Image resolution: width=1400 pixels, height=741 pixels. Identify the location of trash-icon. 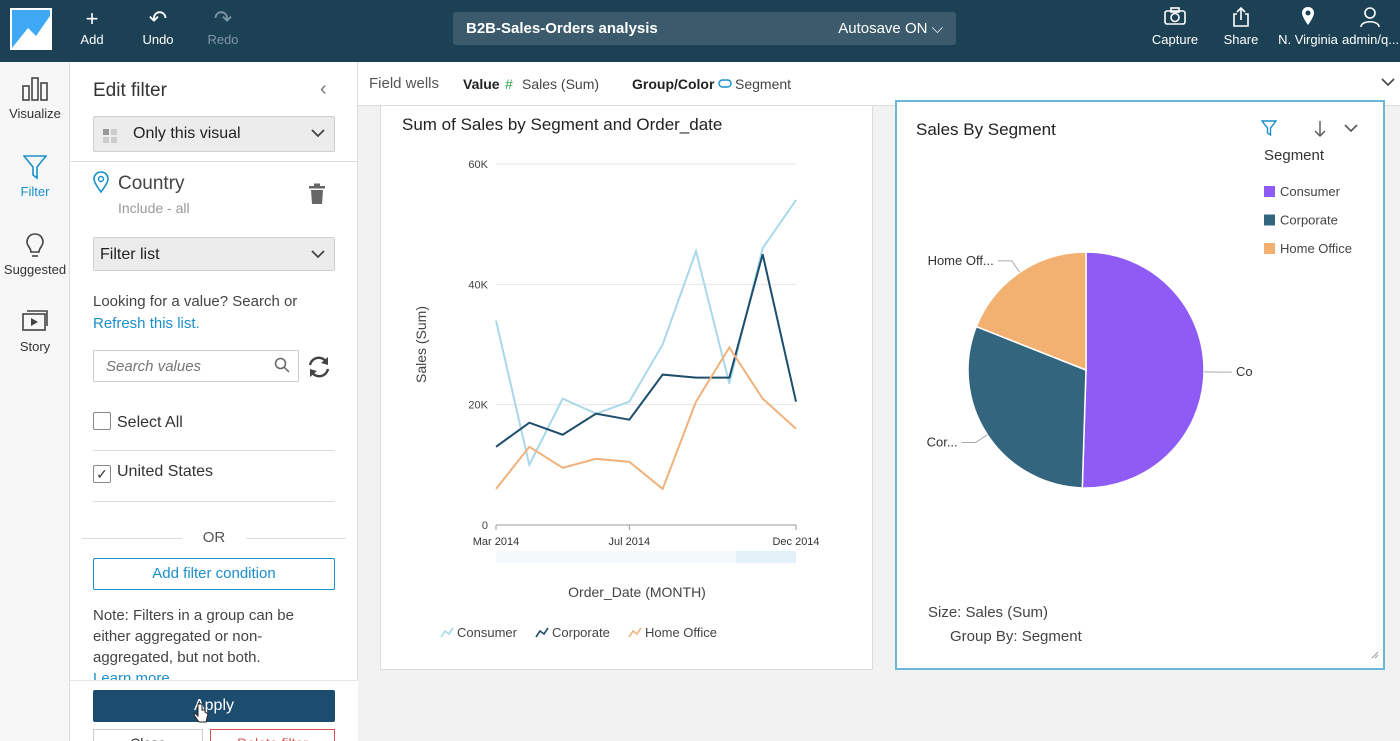
(317, 194).